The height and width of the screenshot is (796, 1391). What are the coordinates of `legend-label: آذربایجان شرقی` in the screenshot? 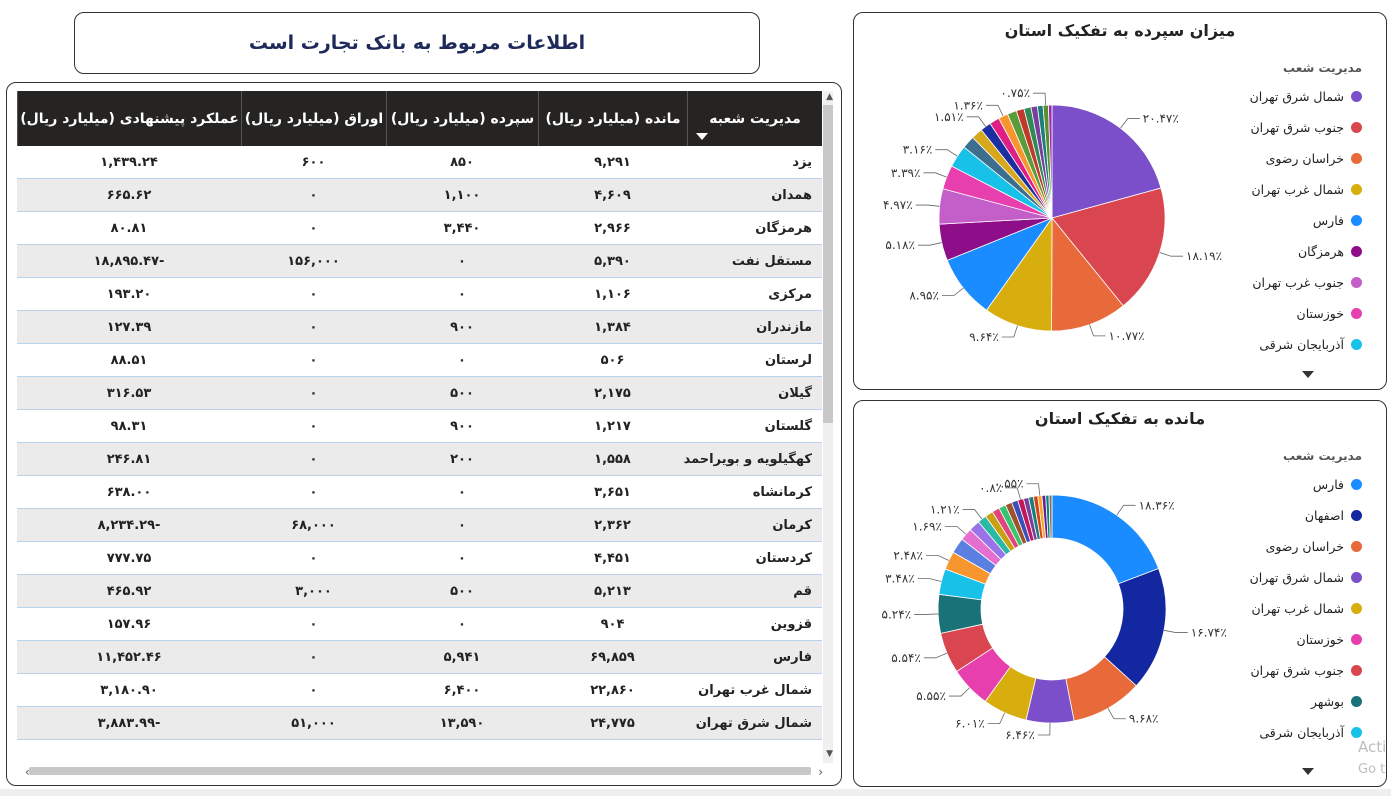 It's located at (1301, 732).